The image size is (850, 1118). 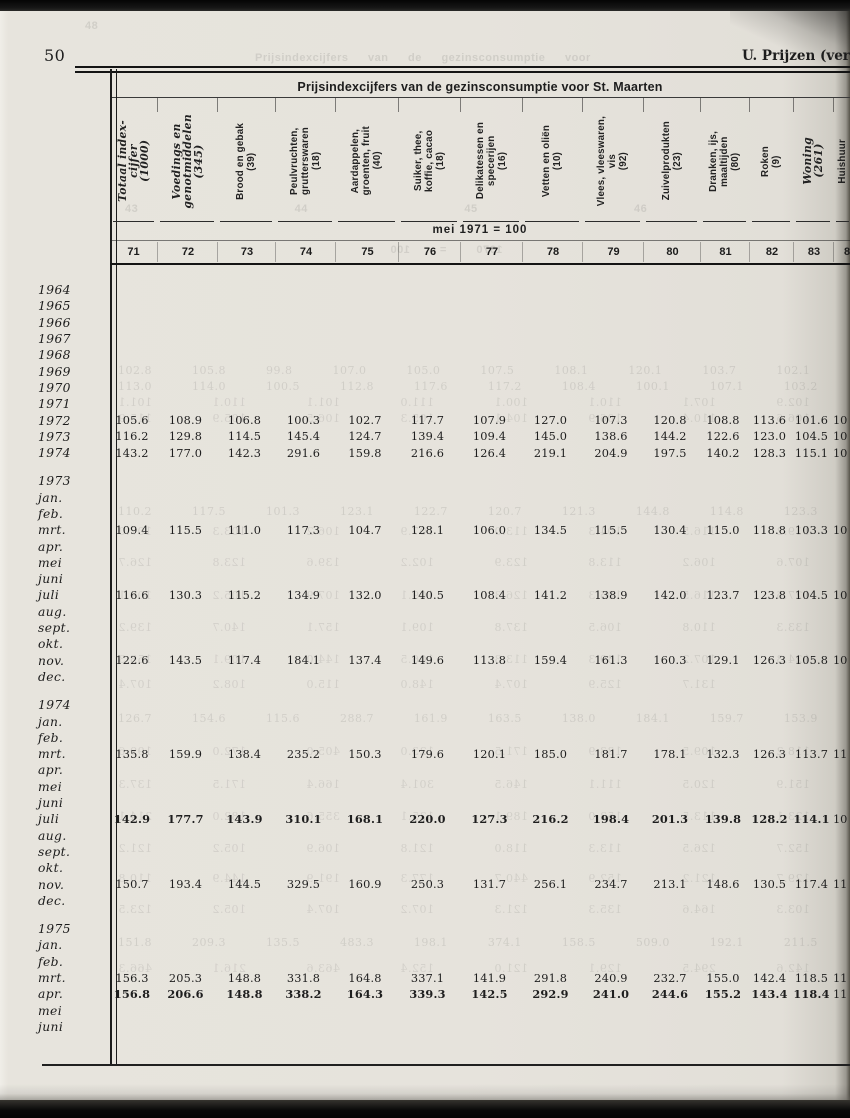 I want to click on chapter-header: U. Prijzen (verv, so click(x=796, y=56).